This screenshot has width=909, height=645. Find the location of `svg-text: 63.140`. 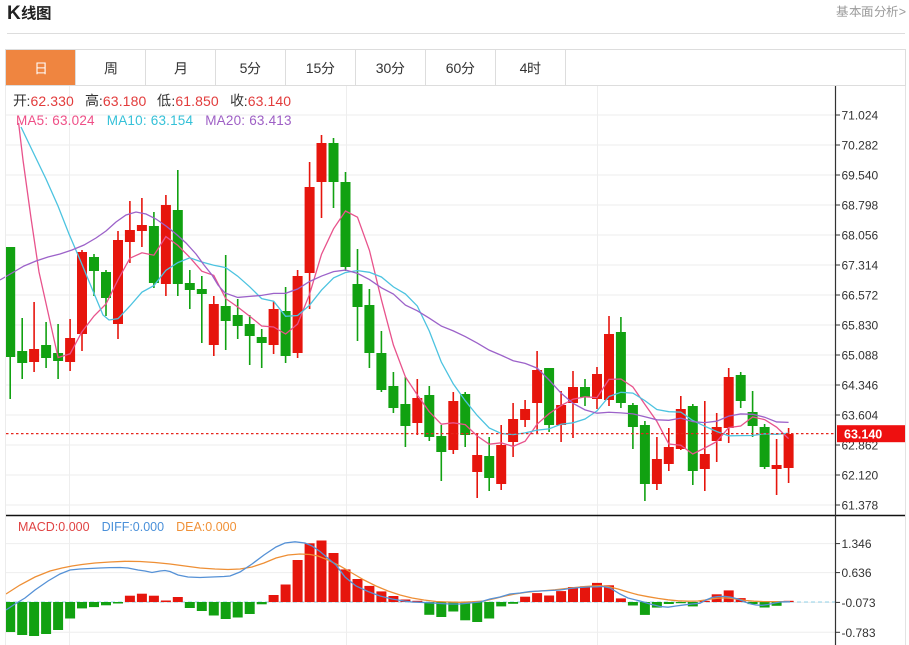

svg-text: 63.140 is located at coordinates (863, 435).